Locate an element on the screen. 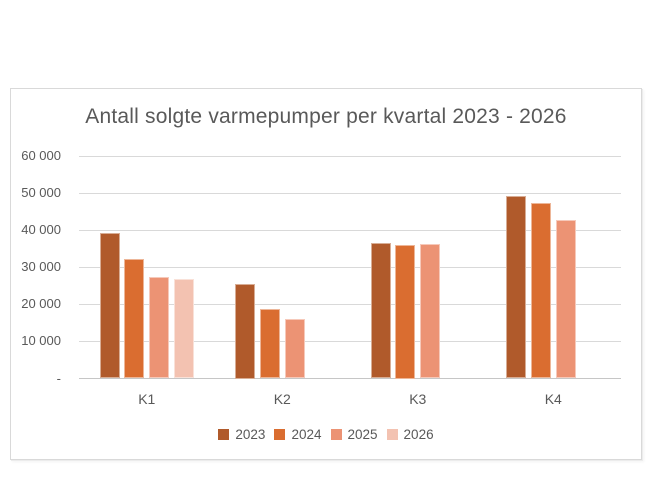 This screenshot has width=650, height=500. legend-label: 2024 is located at coordinates (306, 434).